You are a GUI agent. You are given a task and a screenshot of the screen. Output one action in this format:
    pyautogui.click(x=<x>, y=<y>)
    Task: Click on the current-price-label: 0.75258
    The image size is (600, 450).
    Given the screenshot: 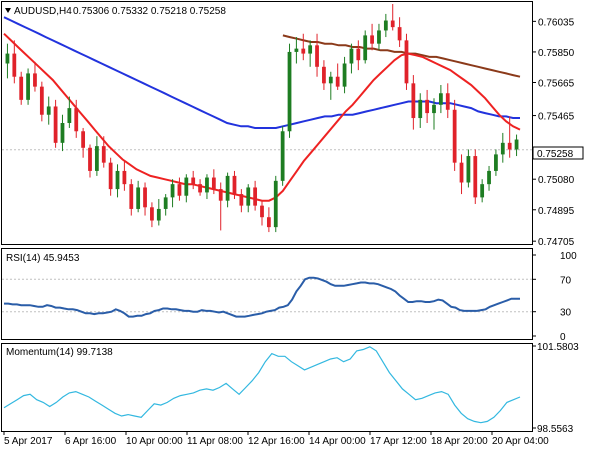 What is the action you would take?
    pyautogui.click(x=555, y=154)
    